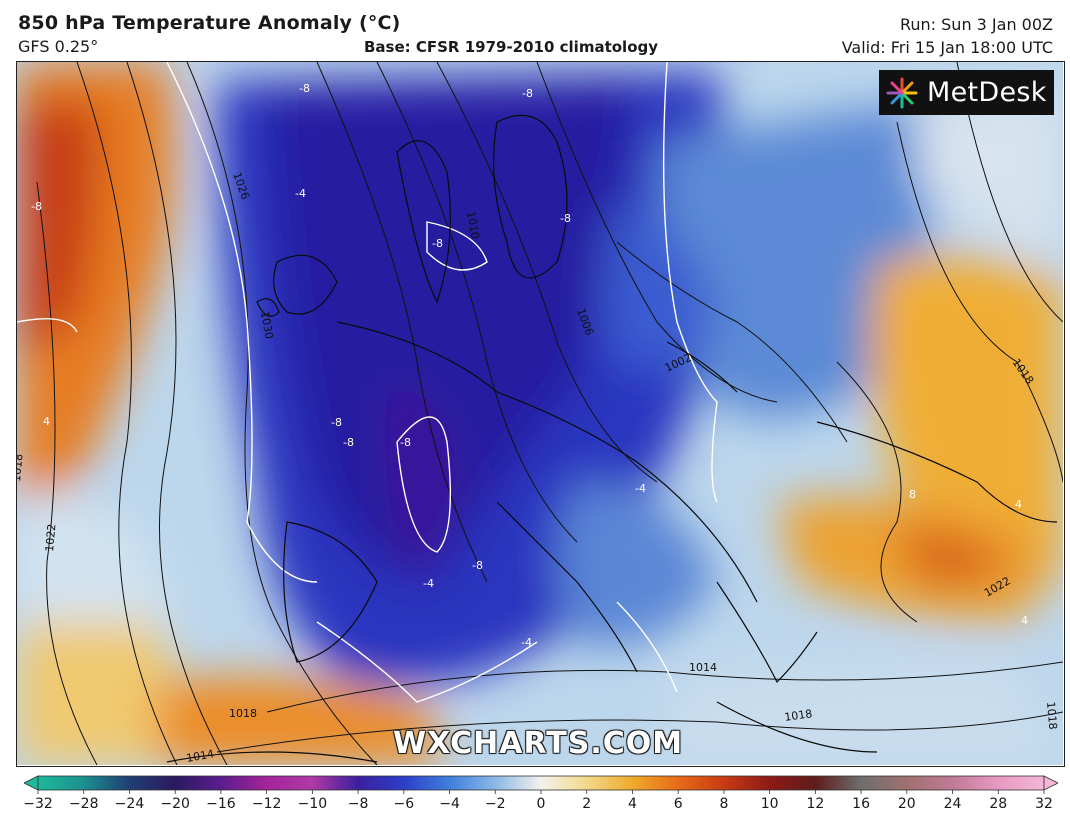 The image size is (1070, 826). Describe the element at coordinates (724, 804) in the screenshot. I see `colorbar-tick-label: 8` at that location.